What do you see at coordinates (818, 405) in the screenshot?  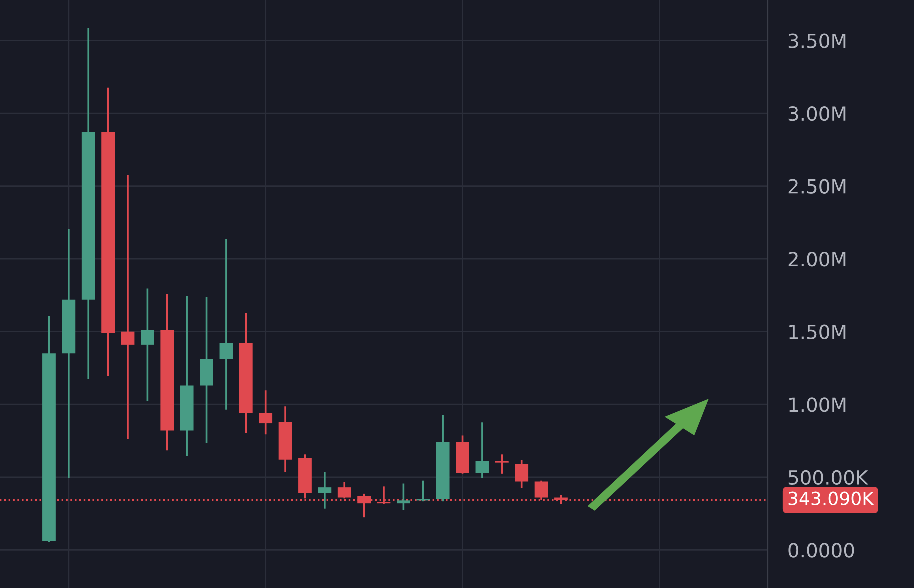 I see `y-tick-label: 1.00M` at bounding box center [818, 405].